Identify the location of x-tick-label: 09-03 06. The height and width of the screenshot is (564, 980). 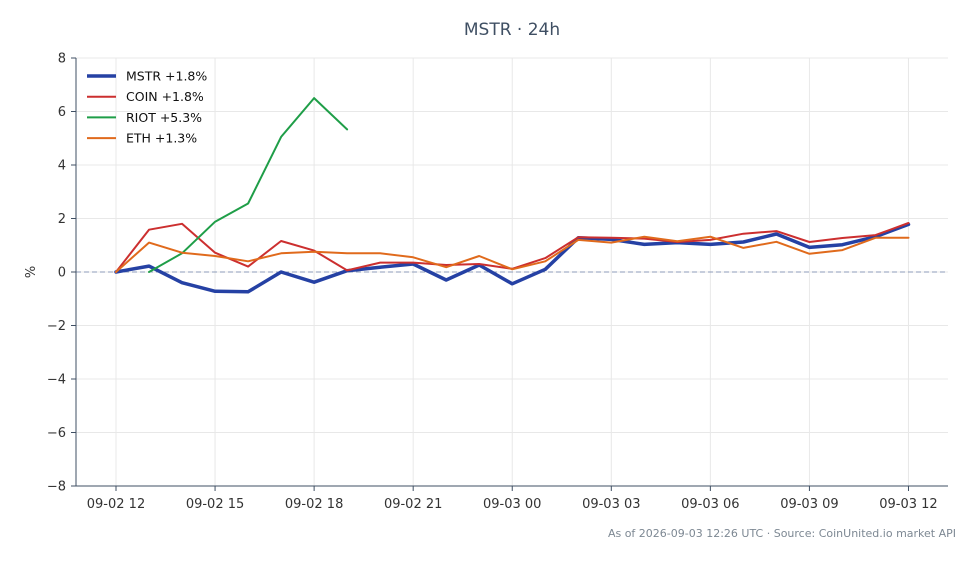
(710, 504).